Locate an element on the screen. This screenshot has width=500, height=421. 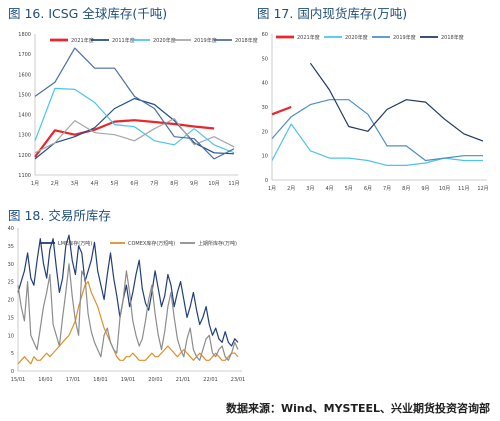
legend-label-1: COMEX库存(万短吨) is located at coordinates (151, 243).